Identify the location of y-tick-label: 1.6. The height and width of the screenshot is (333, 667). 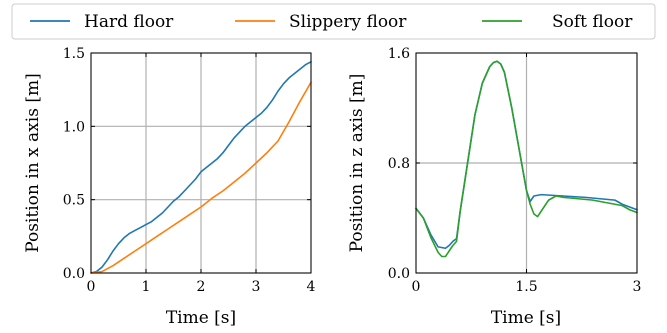
(399, 54).